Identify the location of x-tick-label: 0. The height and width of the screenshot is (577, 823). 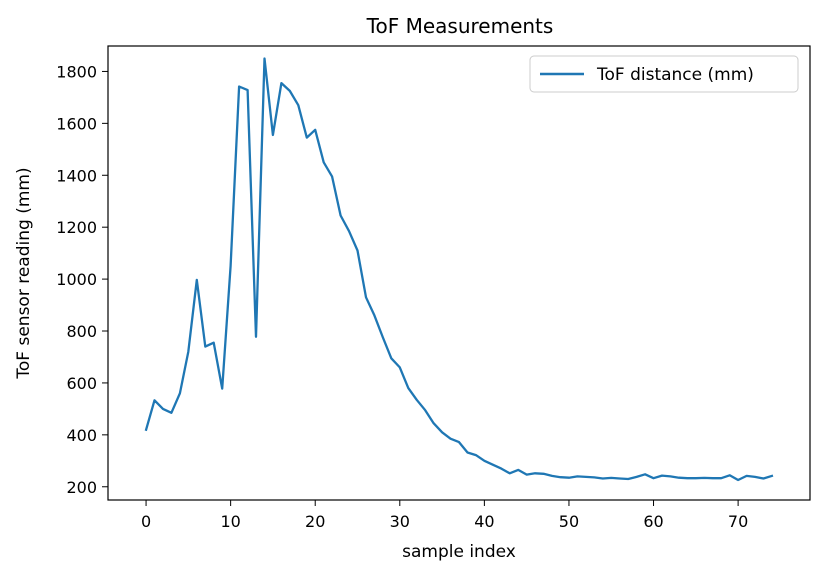
(146, 521).